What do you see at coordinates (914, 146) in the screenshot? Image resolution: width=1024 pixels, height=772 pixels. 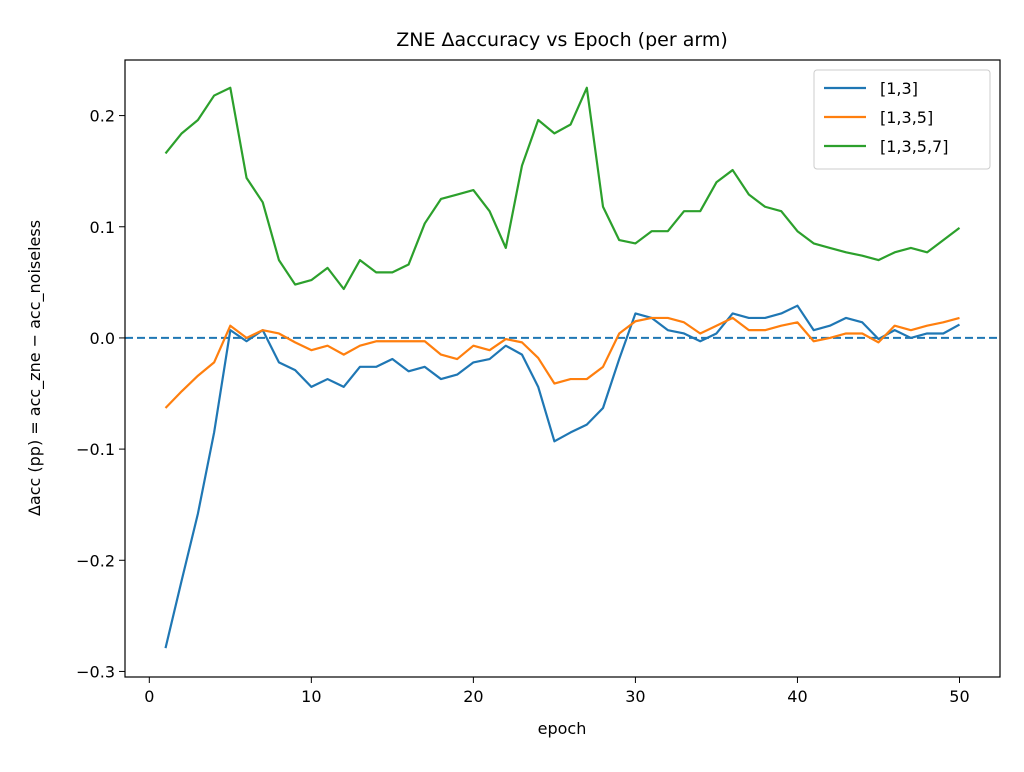 I see `legend-label-2: [1,3,5,7]` at bounding box center [914, 146].